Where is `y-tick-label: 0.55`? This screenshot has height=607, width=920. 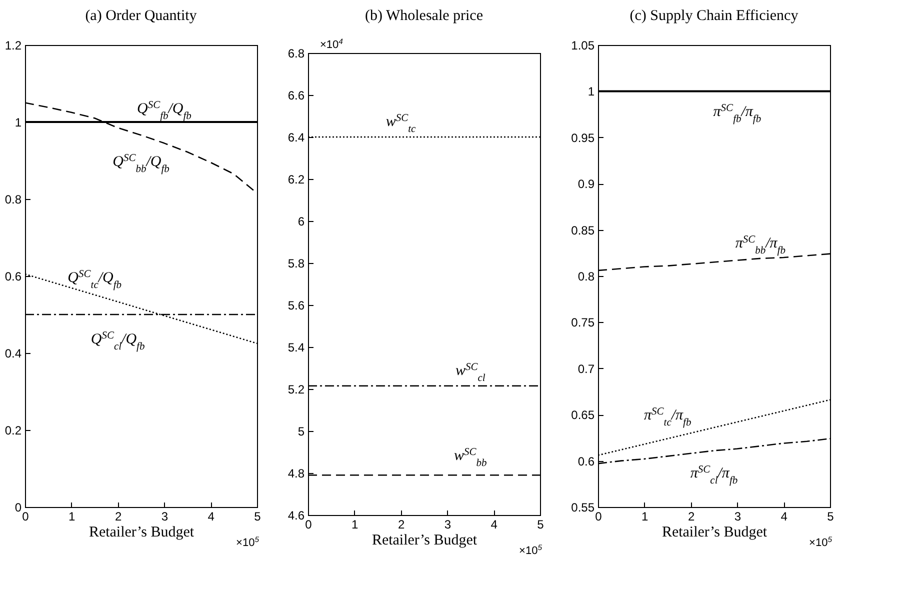
y-tick-label: 0.55 is located at coordinates (583, 507).